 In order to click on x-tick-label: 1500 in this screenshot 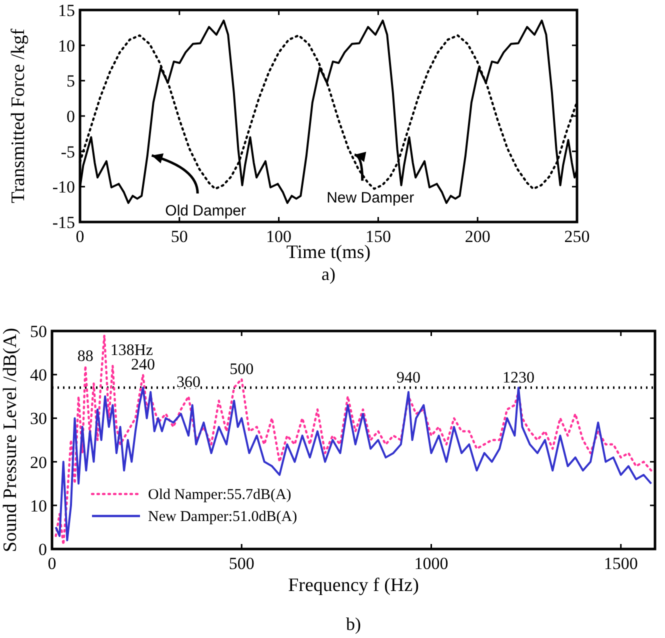, I will do `click(621, 563)`.